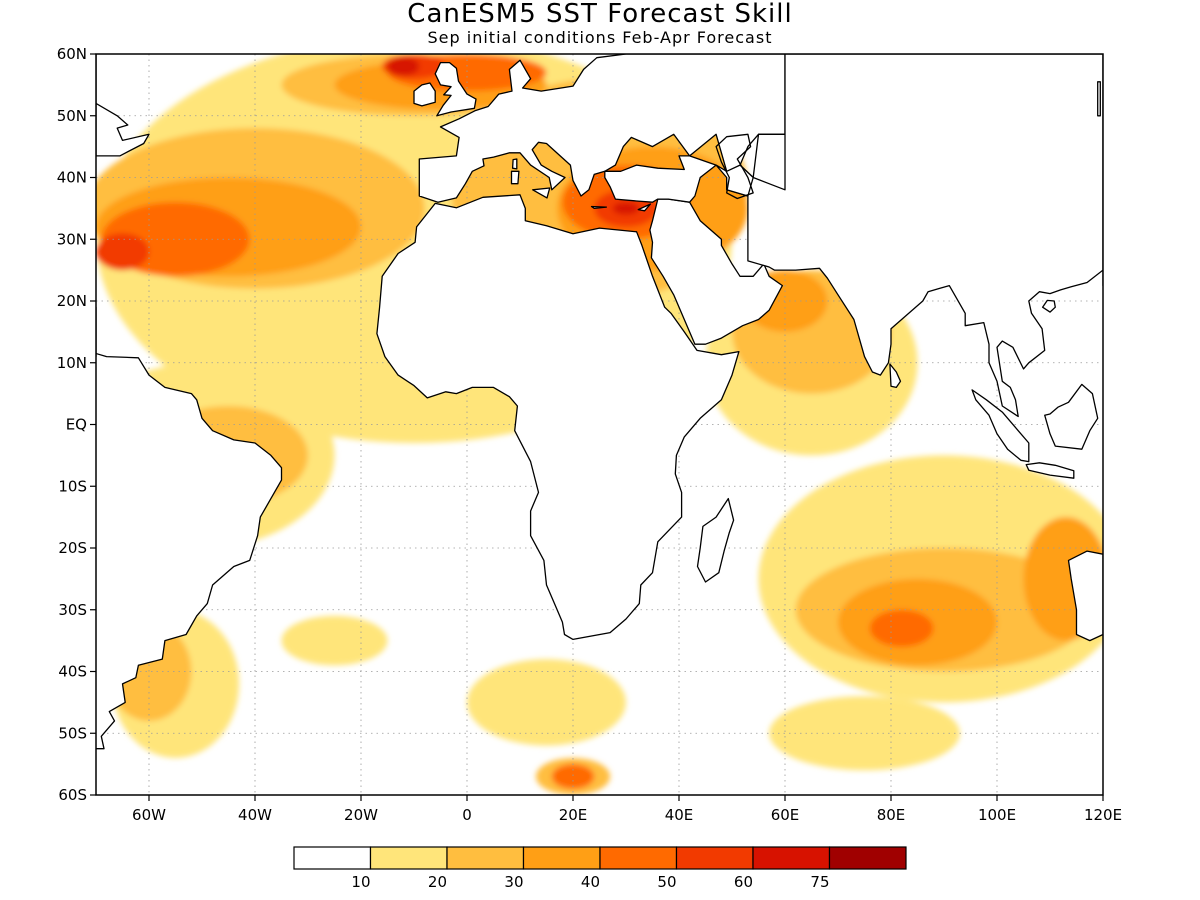  Describe the element at coordinates (600, 37) in the screenshot. I see `chart-subtitle: Sep initial conditions Feb-Apr Forecast` at that location.